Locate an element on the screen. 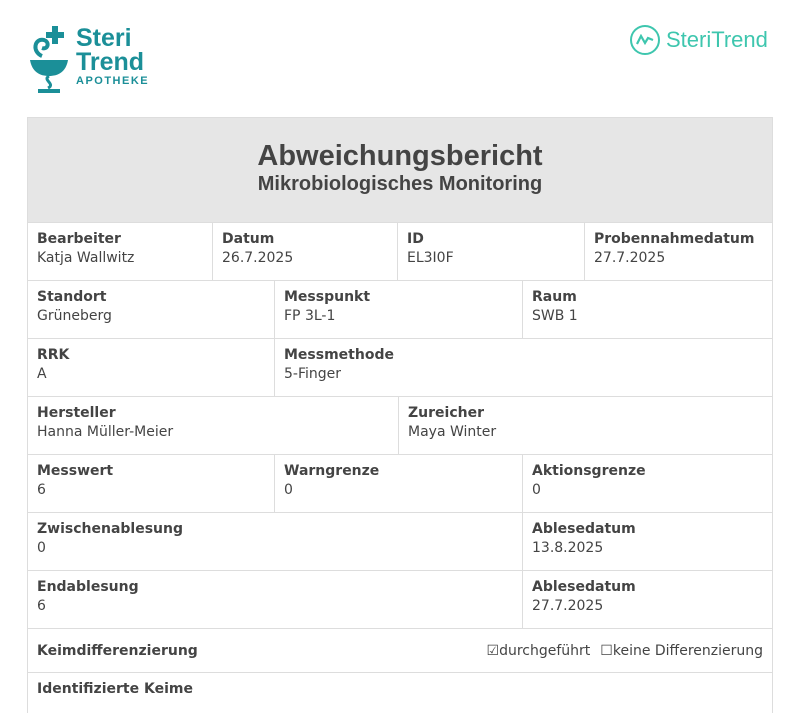 This screenshot has height=713, width=800. field-datum: Datum 26.7.2025 is located at coordinates (305, 251).